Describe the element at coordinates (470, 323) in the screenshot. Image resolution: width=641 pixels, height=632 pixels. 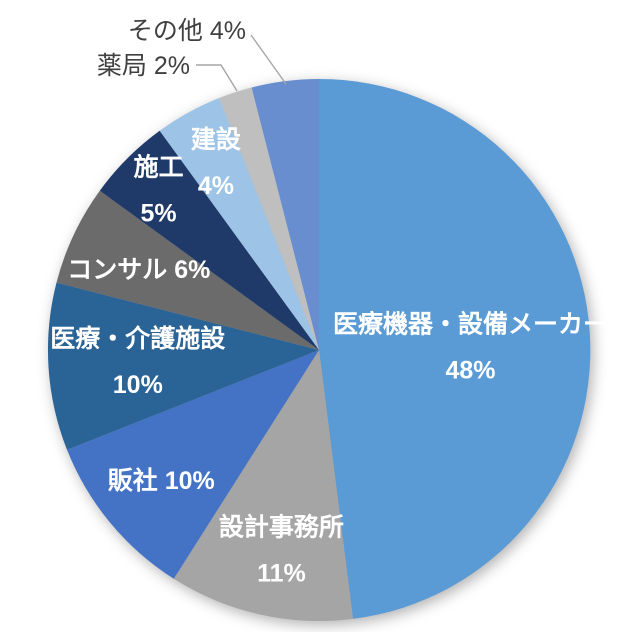
I see `slice-label-medical-equipment-maker: 医療機器・設備メーカー` at that location.